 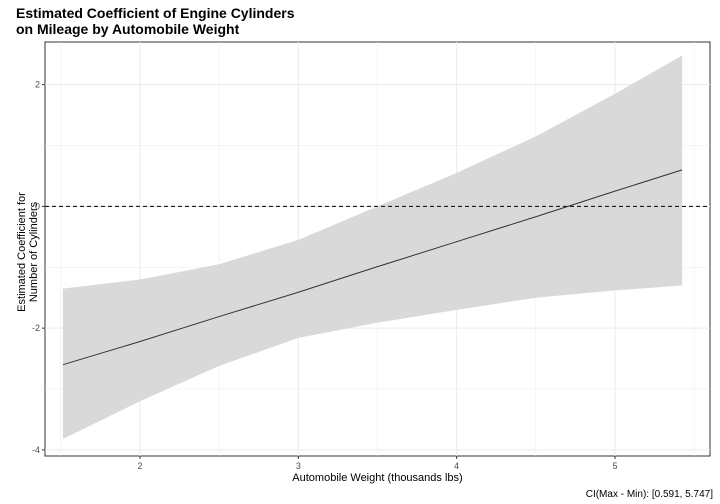 I want to click on y-axis-ticks: -4 -2 0 2, so click(x=38, y=267).